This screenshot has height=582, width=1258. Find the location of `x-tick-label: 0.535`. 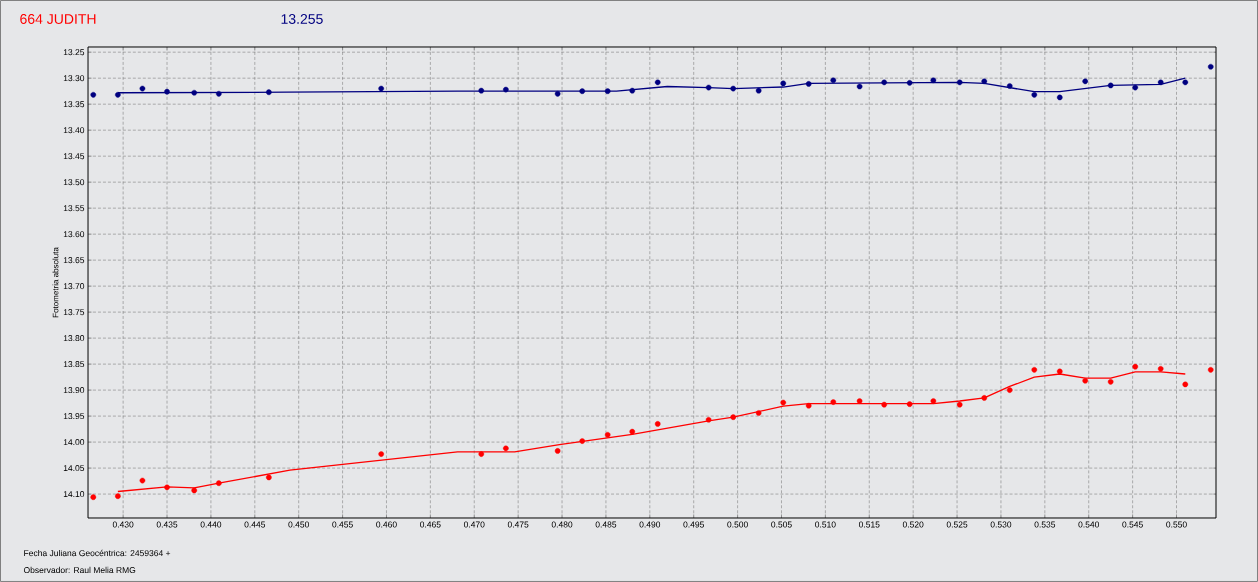

x-tick-label: 0.535 is located at coordinates (1045, 524).